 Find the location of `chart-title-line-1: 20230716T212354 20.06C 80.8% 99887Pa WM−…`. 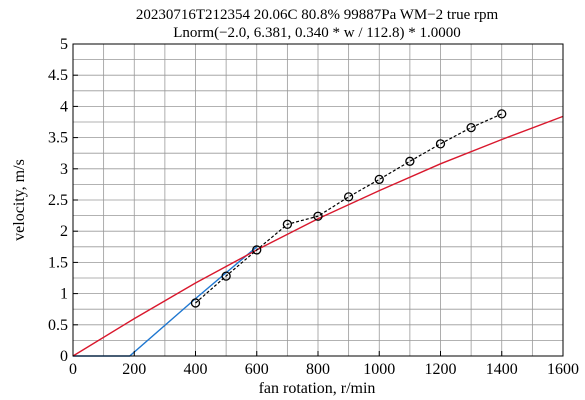

chart-title-line-1: 20230716T212354 20.06C 80.8% 99887Pa WM−… is located at coordinates (317, 15).